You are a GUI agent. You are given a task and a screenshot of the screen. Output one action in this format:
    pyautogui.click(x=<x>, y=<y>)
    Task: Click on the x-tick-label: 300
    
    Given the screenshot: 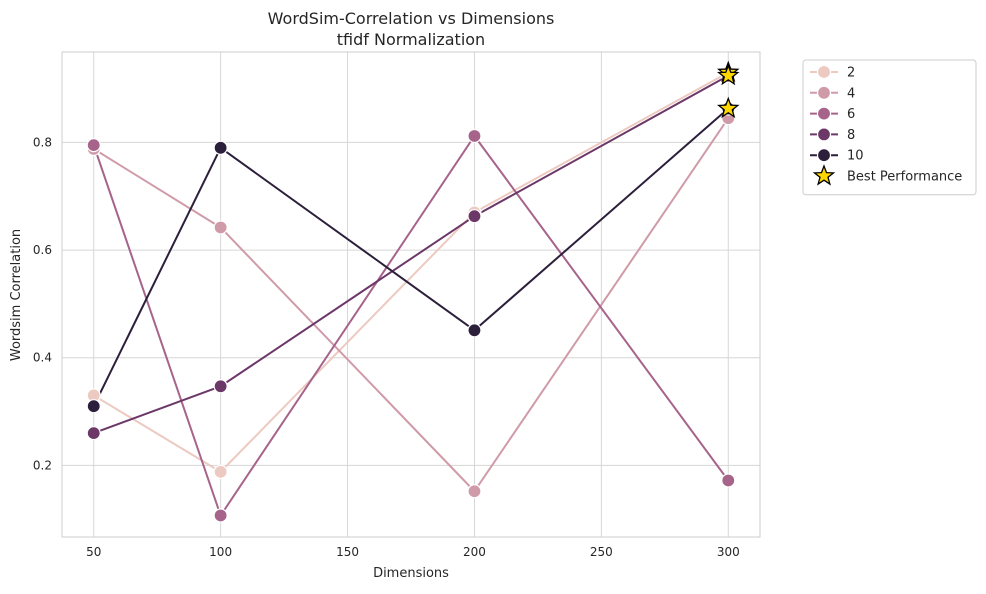 What is the action you would take?
    pyautogui.click(x=728, y=552)
    